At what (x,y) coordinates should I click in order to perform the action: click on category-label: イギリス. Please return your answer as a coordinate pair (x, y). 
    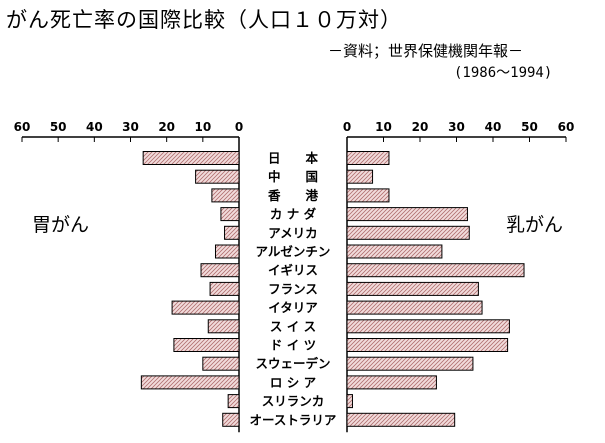
    Looking at the image, I should click on (293, 270).